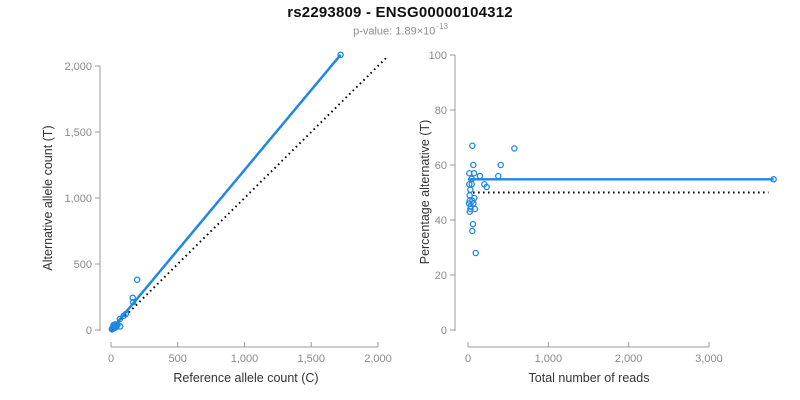 The width and height of the screenshot is (800, 400). What do you see at coordinates (438, 56) in the screenshot?
I see `y-tick-label: 100` at bounding box center [438, 56].